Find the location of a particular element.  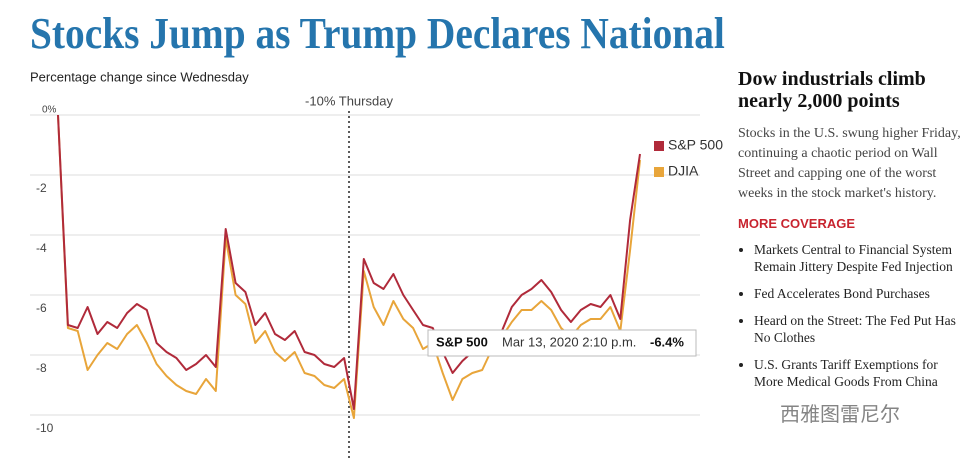

y-tick-label: -4 is located at coordinates (41, 248).